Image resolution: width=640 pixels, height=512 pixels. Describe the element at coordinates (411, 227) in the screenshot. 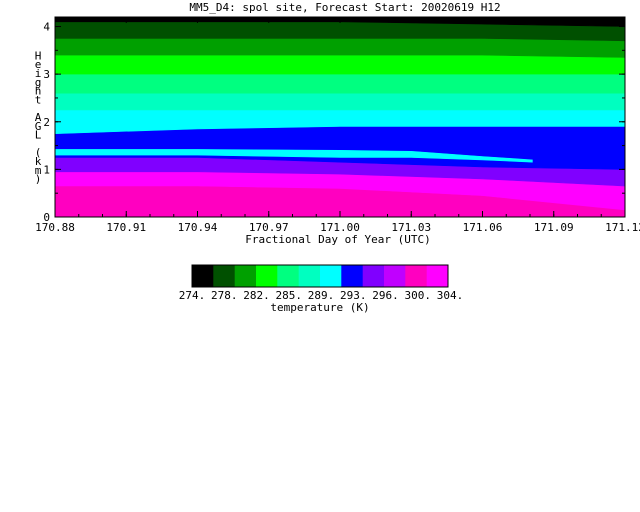

I see `x-tick-label: 171.03` at that location.